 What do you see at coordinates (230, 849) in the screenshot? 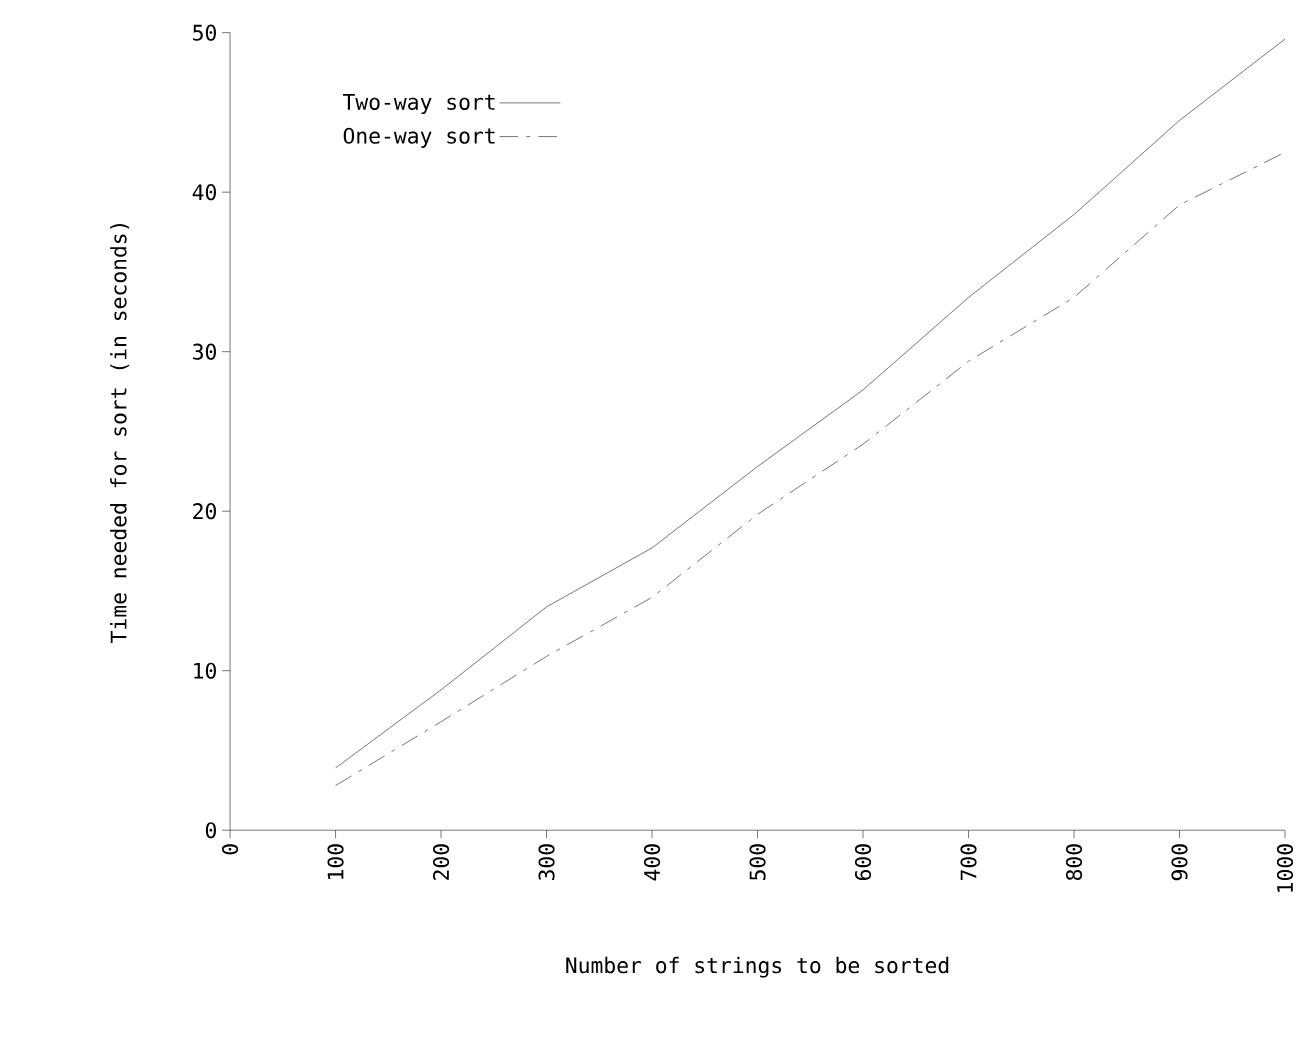
I see `x-tick-label: 0` at bounding box center [230, 849].